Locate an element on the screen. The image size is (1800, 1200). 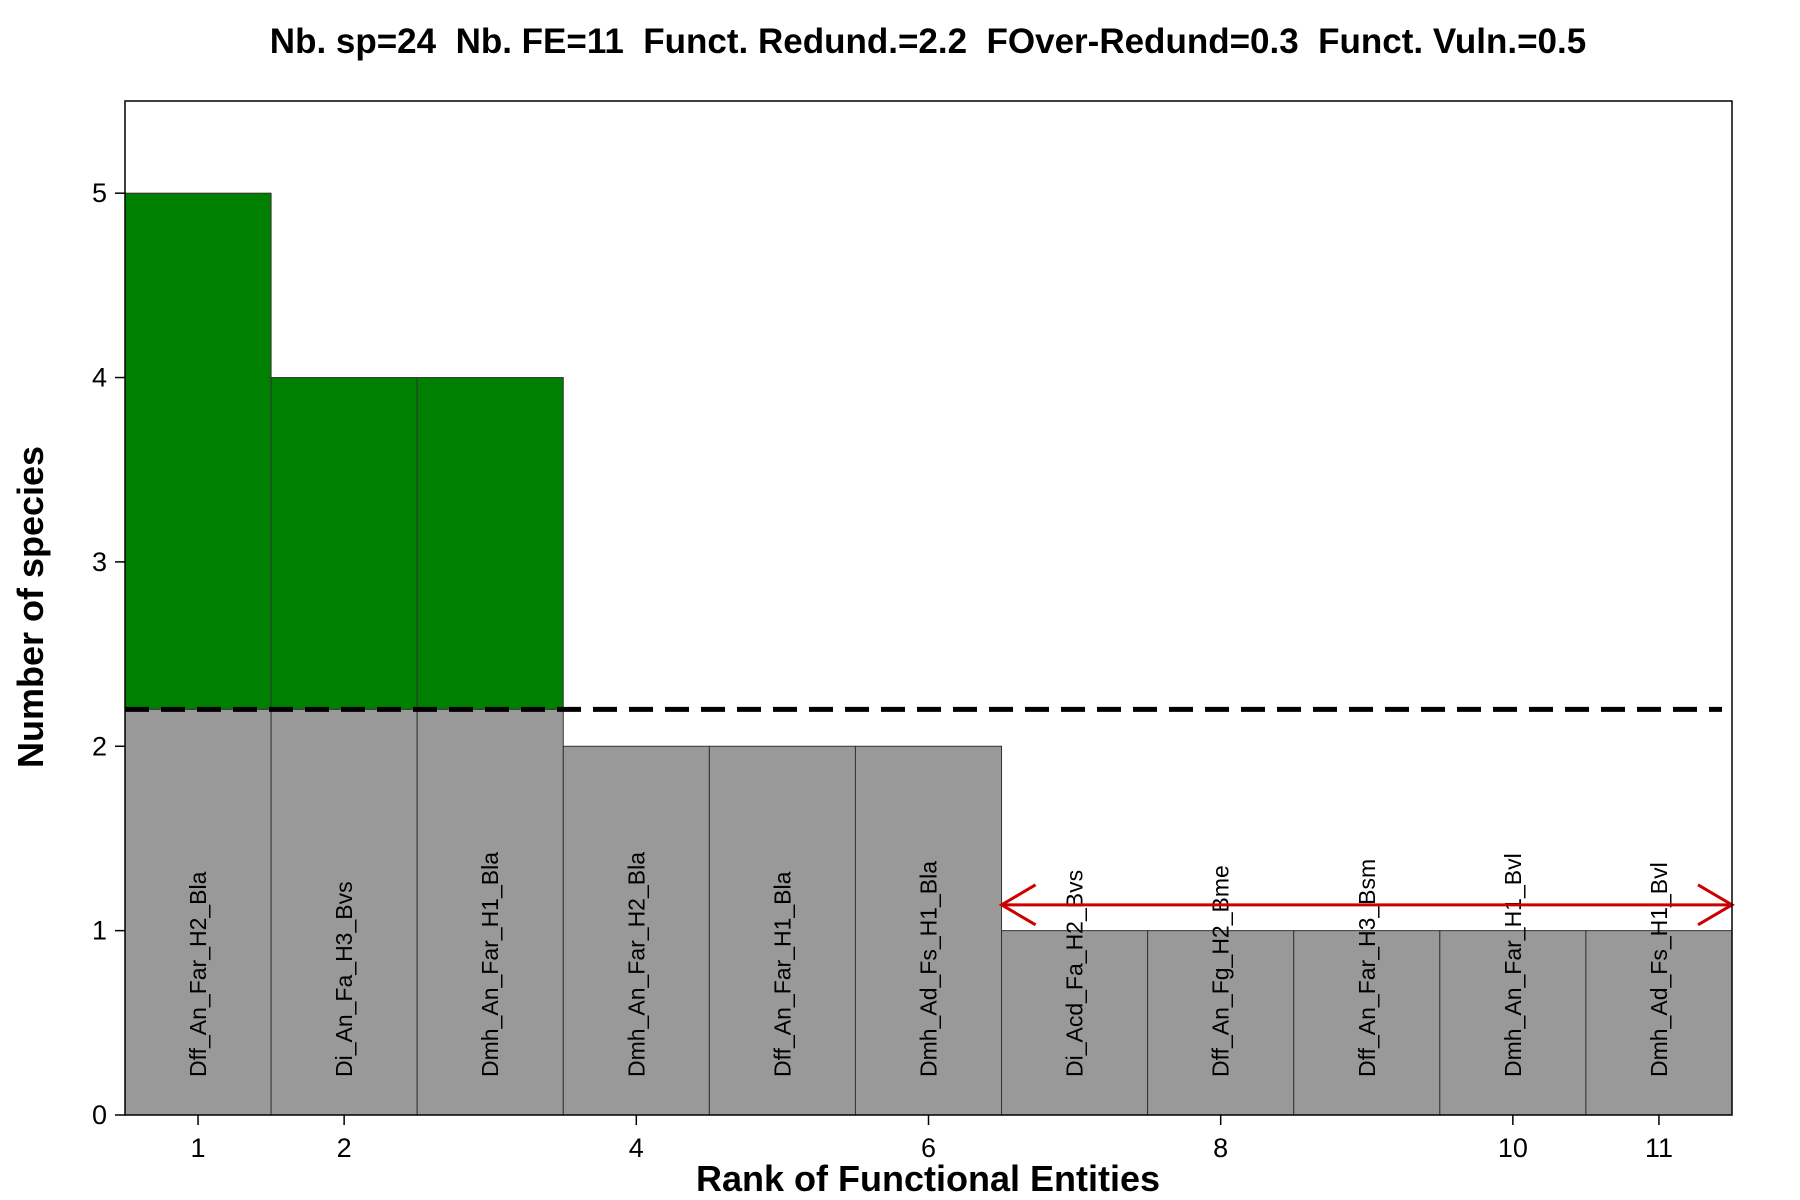
x-tick-label: 8 is located at coordinates (1220, 1148).